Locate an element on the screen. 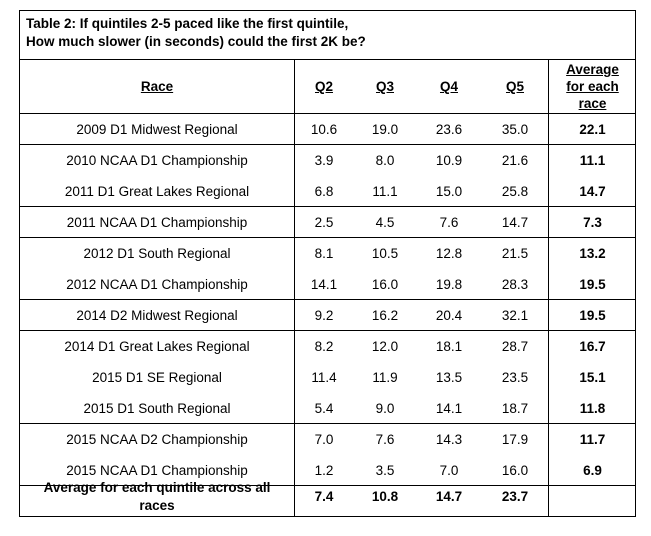 Image resolution: width=651 pixels, height=536 pixels. cell-race: 2011 D1 Great Lakes Regional is located at coordinates (157, 191).